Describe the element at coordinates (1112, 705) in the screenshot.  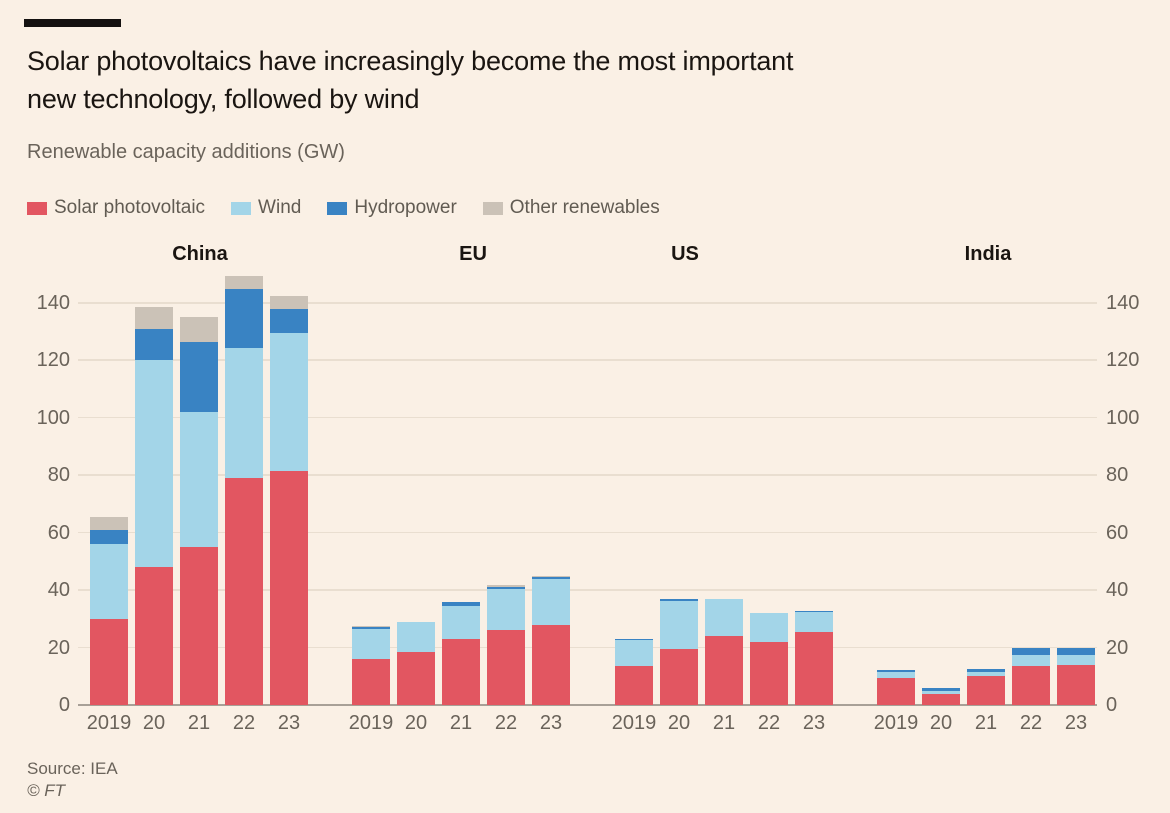
I see `y-tick-label-right: 0` at that location.